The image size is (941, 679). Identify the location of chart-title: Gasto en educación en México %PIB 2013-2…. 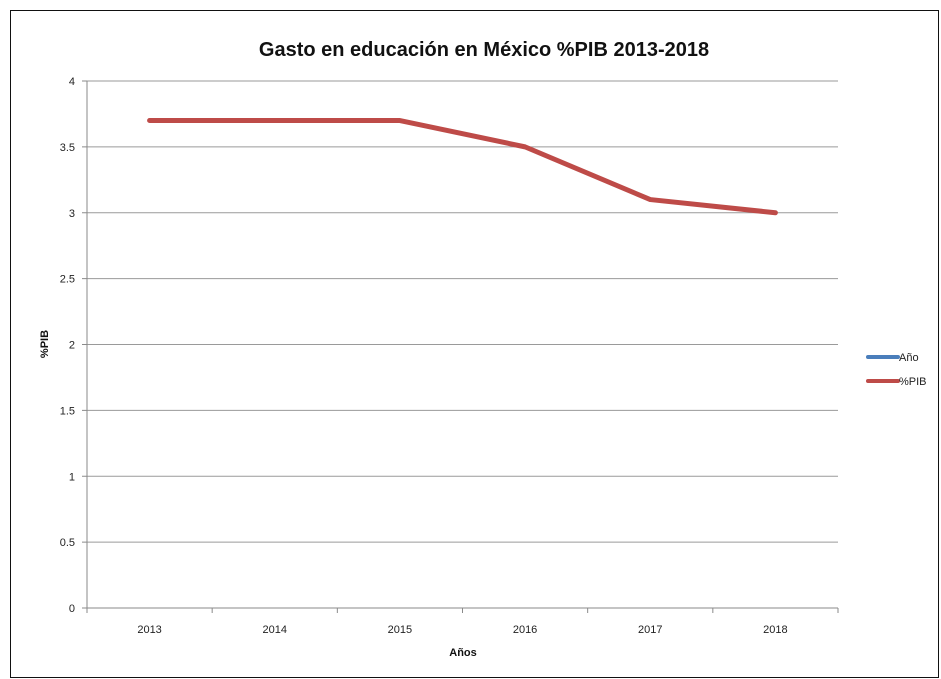
(484, 50).